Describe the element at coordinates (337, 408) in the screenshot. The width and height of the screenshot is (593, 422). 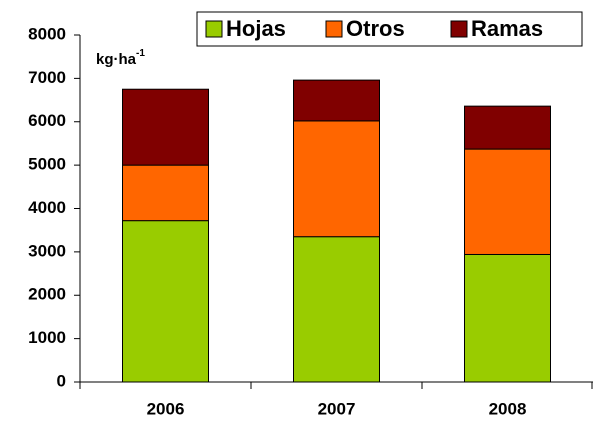
I see `x-tick-label: 2007` at that location.